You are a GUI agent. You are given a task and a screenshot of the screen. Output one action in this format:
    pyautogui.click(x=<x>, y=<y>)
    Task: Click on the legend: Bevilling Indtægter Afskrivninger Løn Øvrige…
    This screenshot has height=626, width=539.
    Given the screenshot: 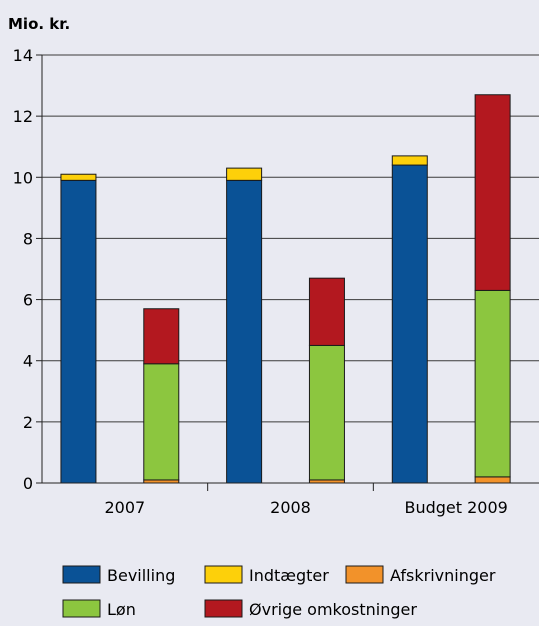 What is the action you would take?
    pyautogui.click(x=279, y=592)
    